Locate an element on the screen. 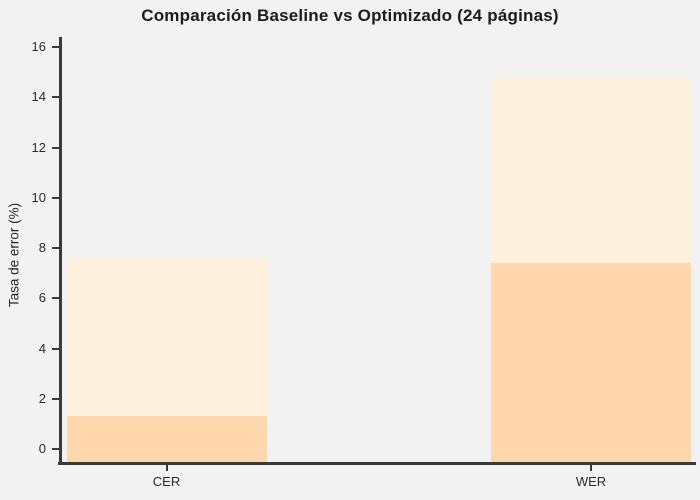 This screenshot has height=500, width=700. y-tick-label: 12 is located at coordinates (38, 147).